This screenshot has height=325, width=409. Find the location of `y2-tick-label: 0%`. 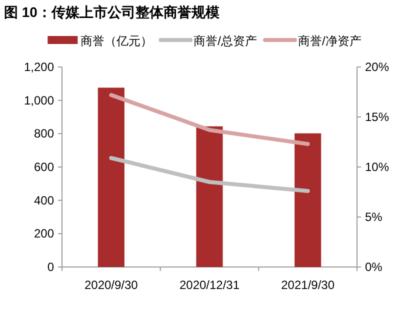

y2-tick-label: 0% is located at coordinates (374, 267).